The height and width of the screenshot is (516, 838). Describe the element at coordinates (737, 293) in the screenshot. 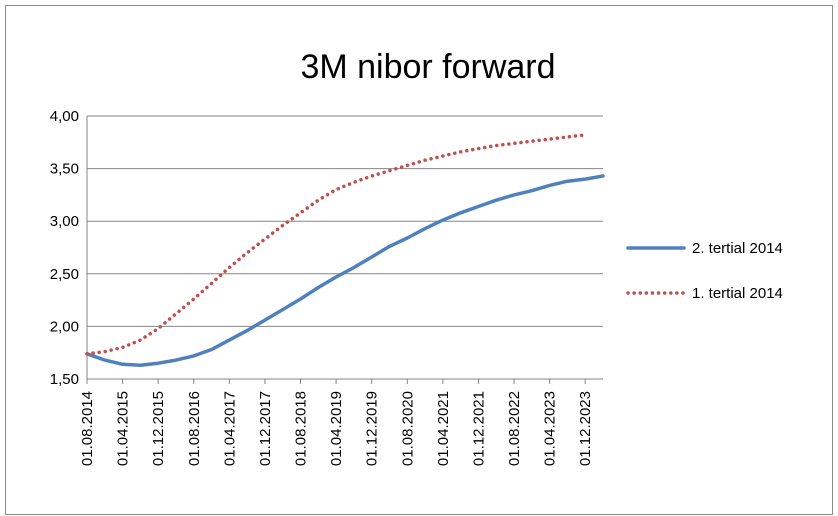

I see `legend-label-2: 1. tertial 2014` at that location.